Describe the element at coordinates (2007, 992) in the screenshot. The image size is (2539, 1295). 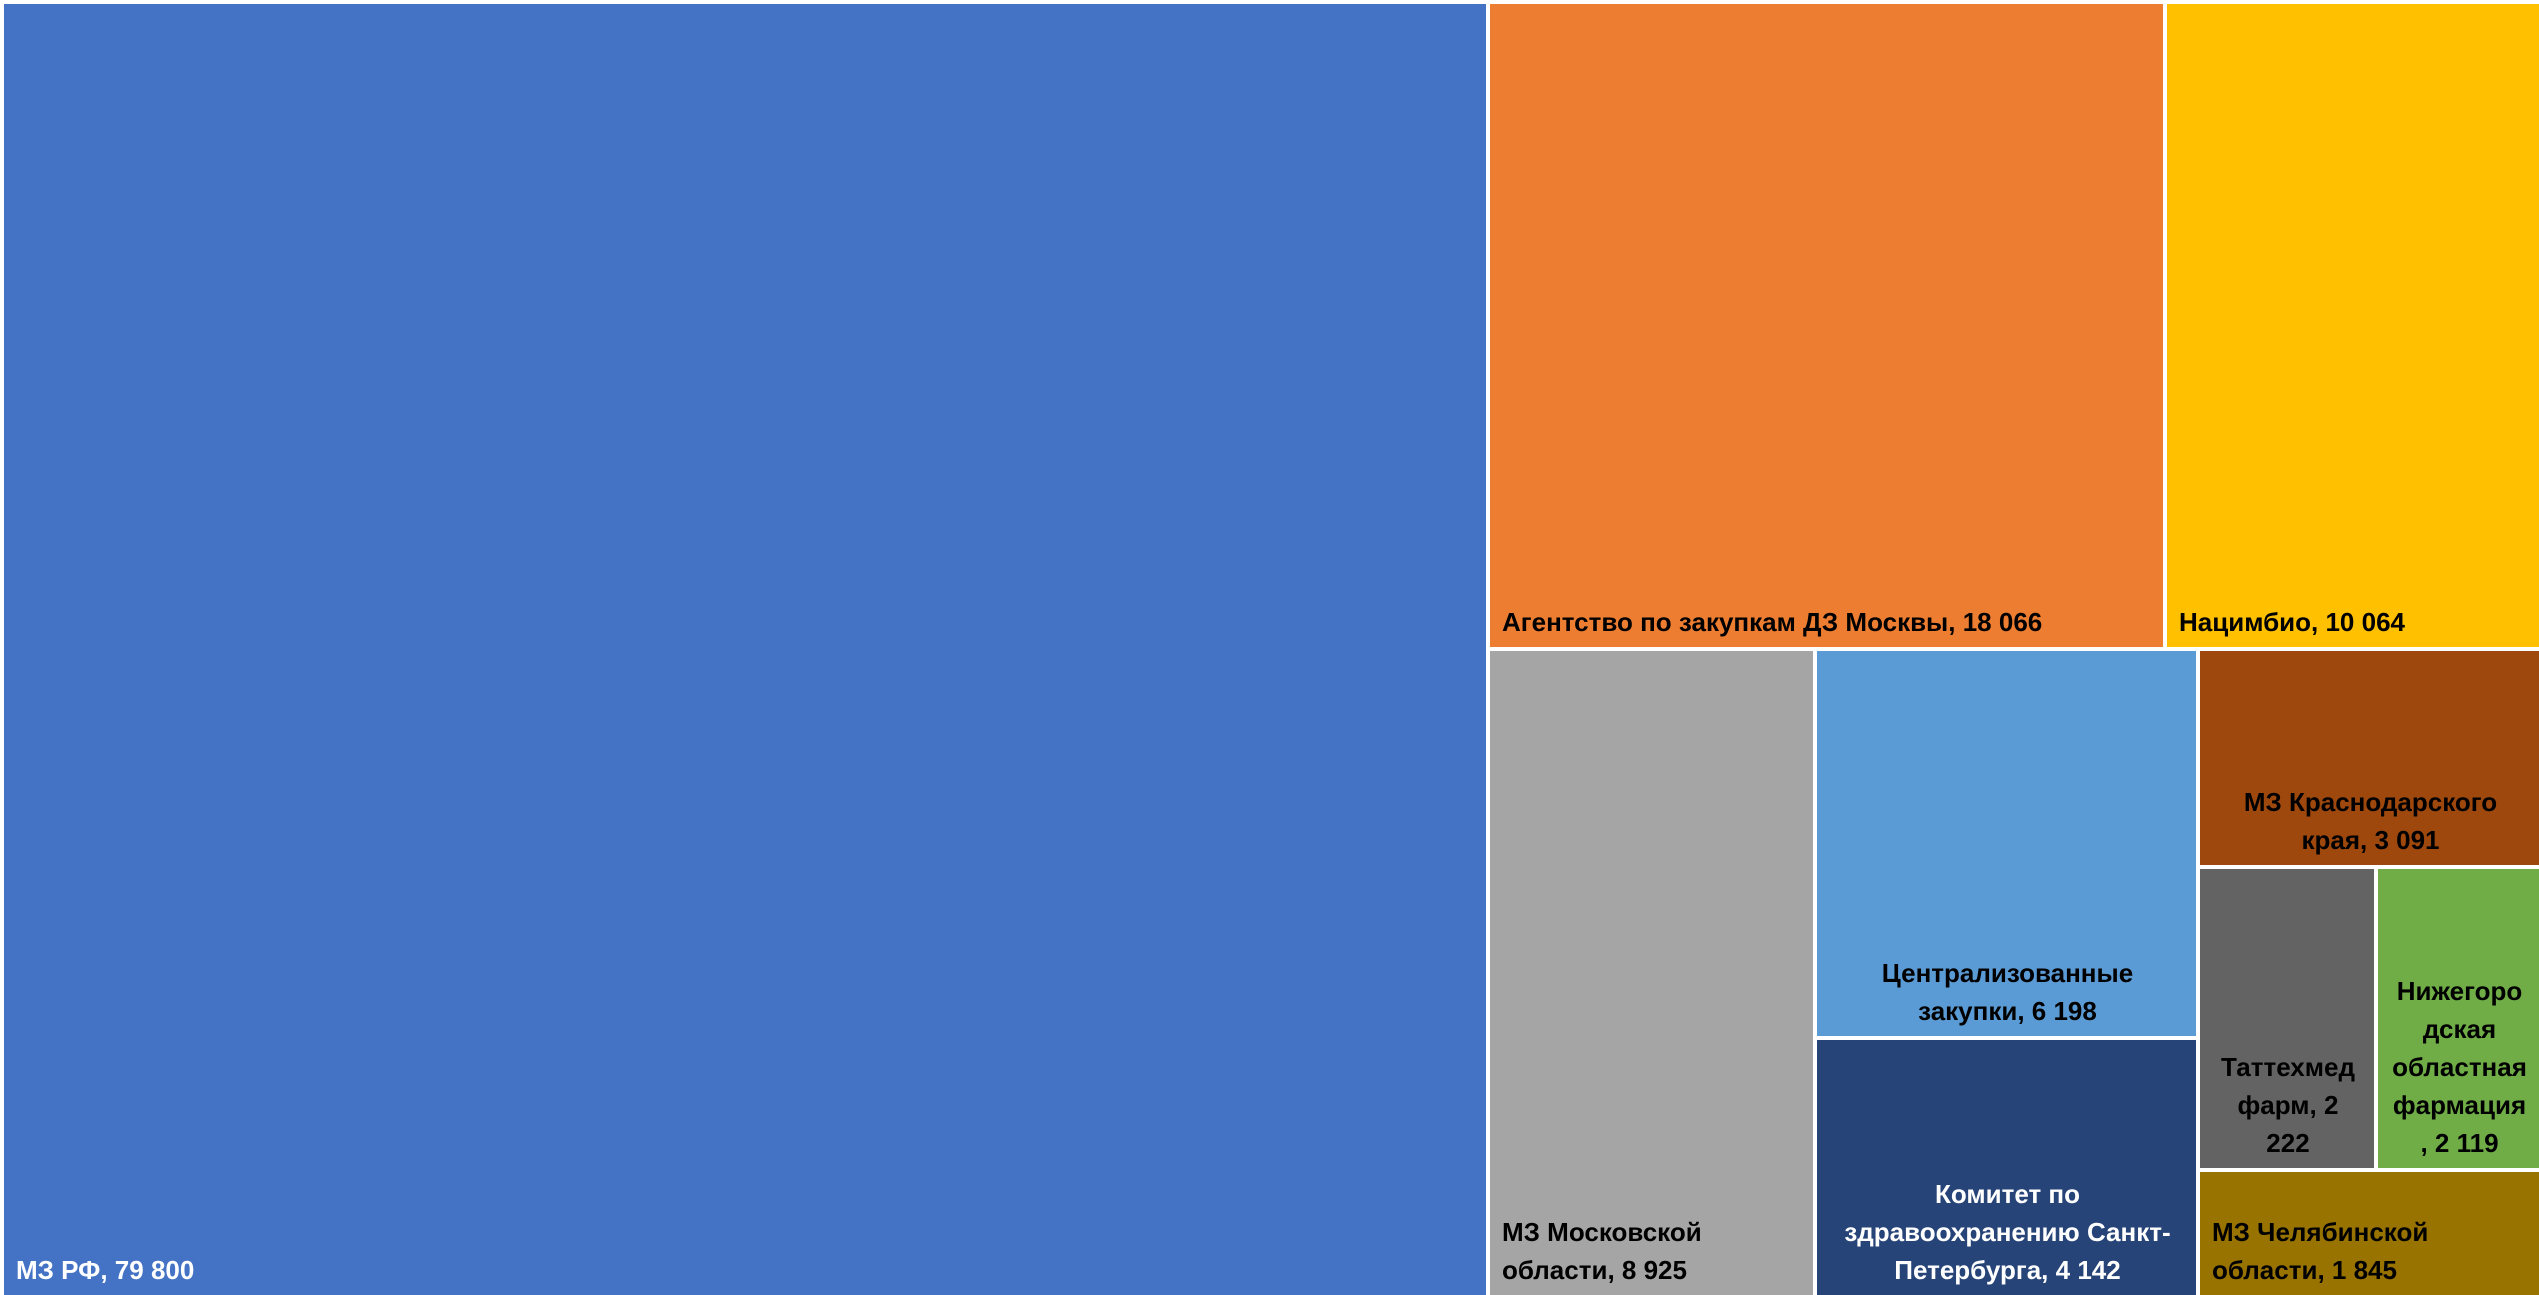
I see `treemap-tile-label: Централизованные закупки, 6 198` at that location.